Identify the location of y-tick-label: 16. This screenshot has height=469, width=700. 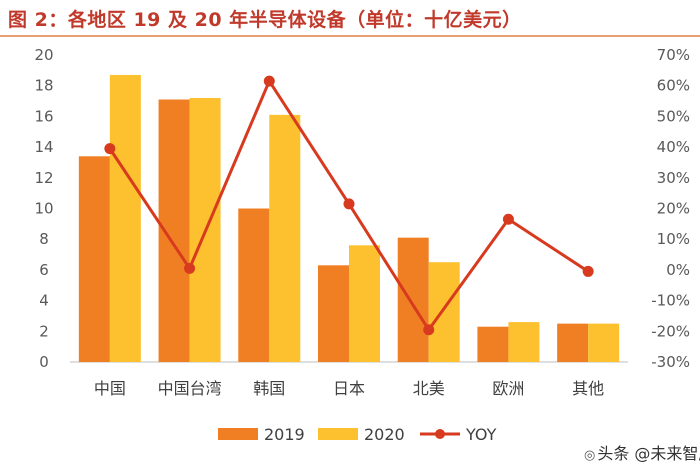
(43, 116).